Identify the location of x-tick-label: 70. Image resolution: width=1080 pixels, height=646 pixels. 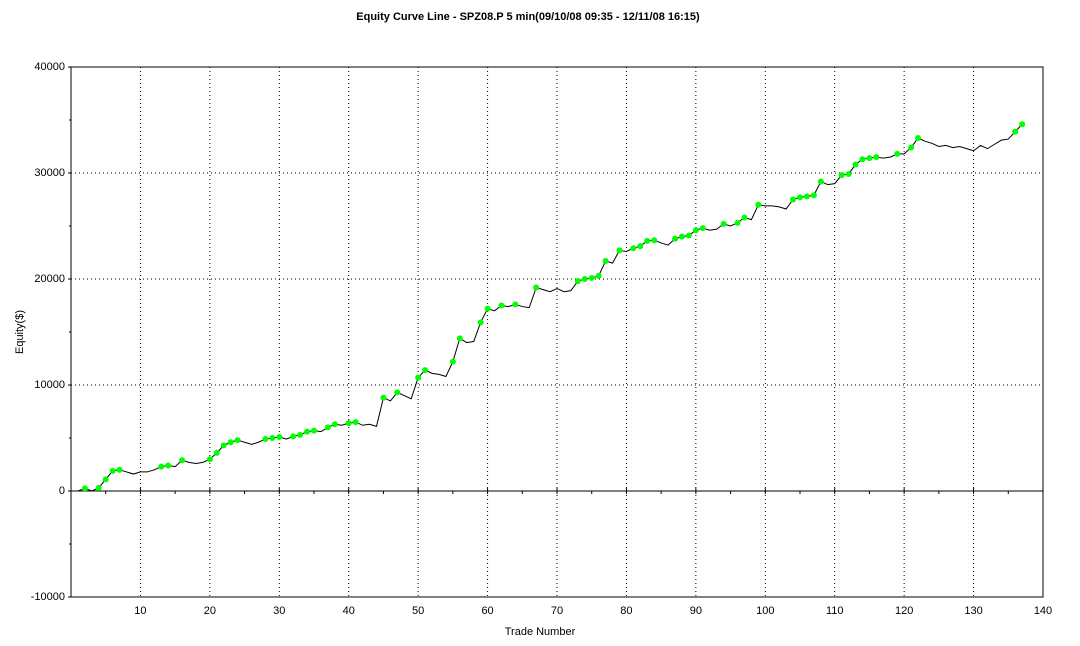
(557, 611).